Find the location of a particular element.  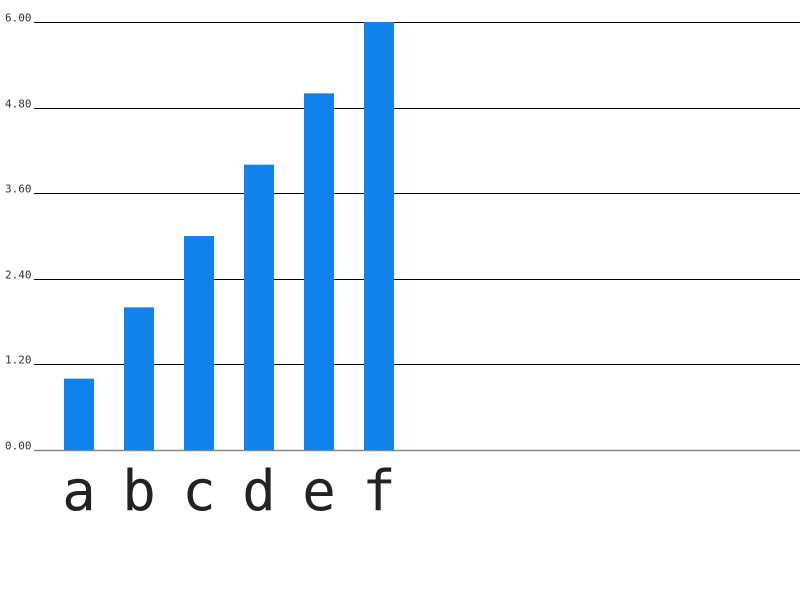

y-tick-label: 3.60 is located at coordinates (18, 189).